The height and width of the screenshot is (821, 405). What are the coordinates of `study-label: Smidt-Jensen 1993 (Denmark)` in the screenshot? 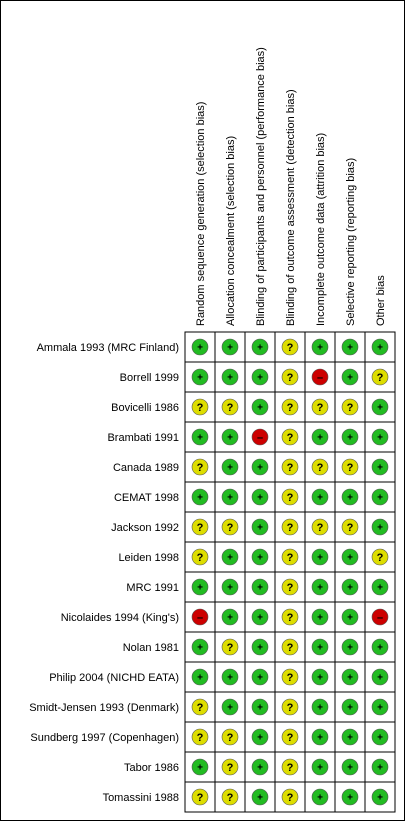 It's located at (104, 708).